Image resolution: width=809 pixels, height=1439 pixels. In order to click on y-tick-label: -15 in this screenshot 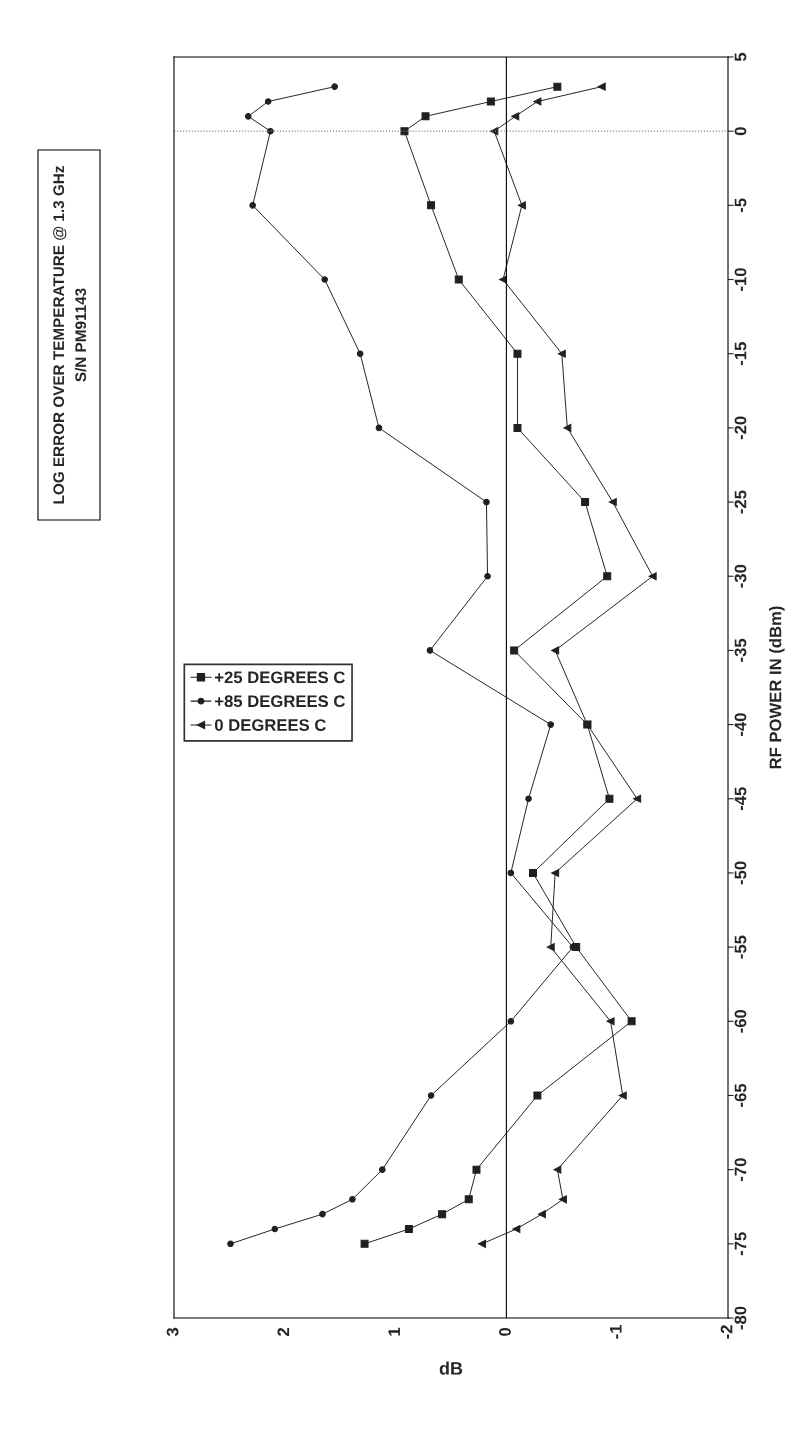, I will do `click(740, 354)`.